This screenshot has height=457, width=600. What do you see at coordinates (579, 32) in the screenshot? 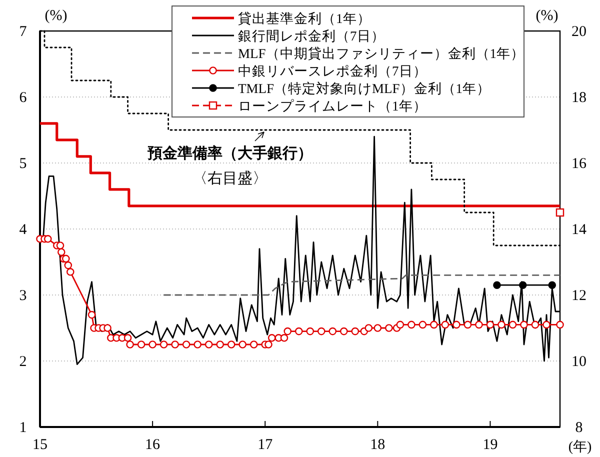
I see `y2-tick-label: 20` at bounding box center [579, 32].